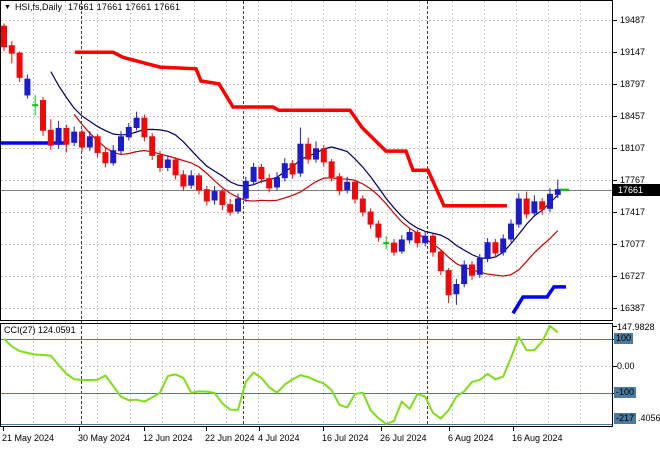 The height and width of the screenshot is (450, 660). Describe the element at coordinates (633, 148) in the screenshot. I see `price-axis-label: 18107` at that location.